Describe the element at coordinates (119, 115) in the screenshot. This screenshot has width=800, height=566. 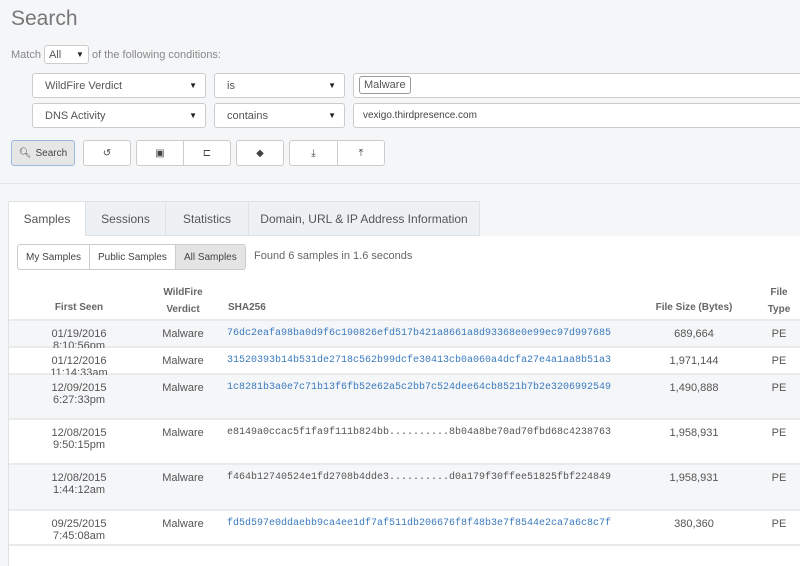
I see `condition-2-field: DNS Activity ▼` at that location.